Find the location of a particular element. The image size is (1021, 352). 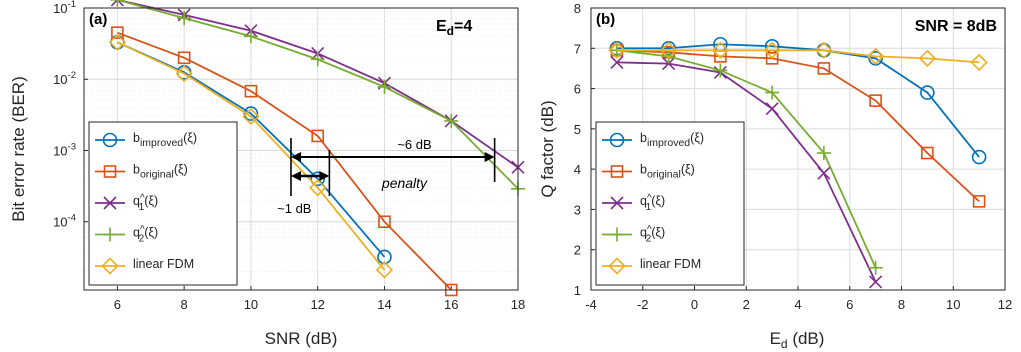

corner-label-a: Ed=4 is located at coordinates (454, 28).